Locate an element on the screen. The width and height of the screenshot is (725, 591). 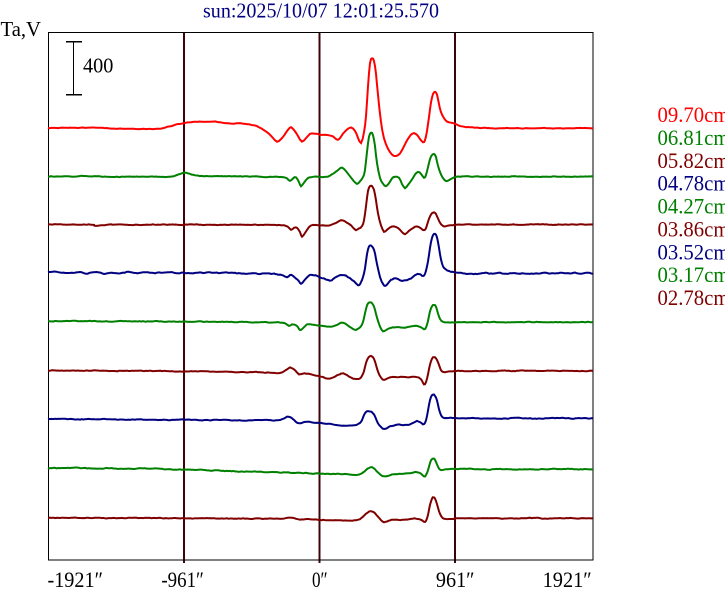
svg-text: 03.52cm is located at coordinates (691, 251).